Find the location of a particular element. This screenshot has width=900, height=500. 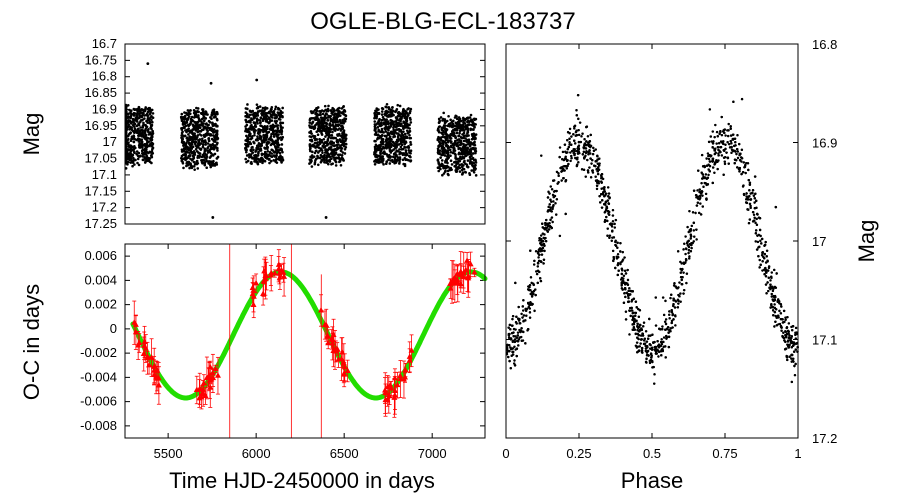

light-curve-ytick-label: 16.75 is located at coordinates (100, 59).